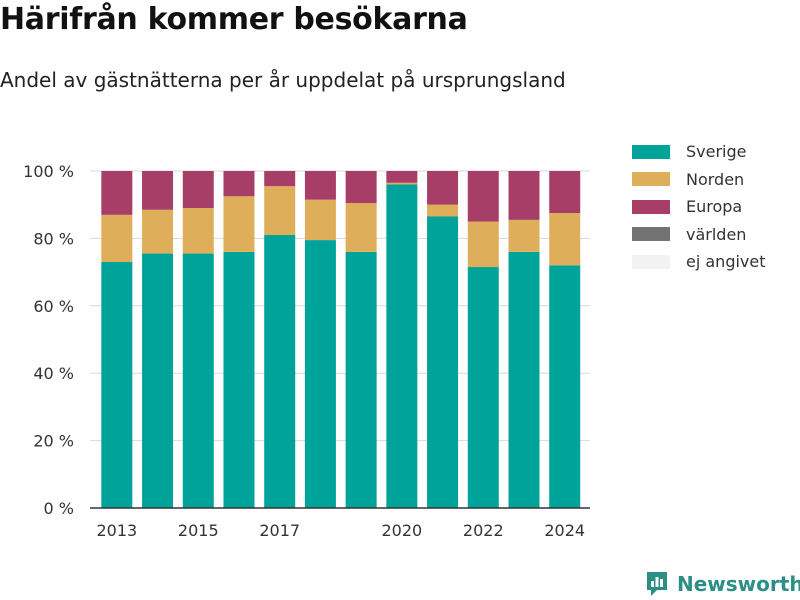 The image size is (800, 600). Describe the element at coordinates (320, 374) in the screenshot. I see `bar-sverige-2018` at that location.